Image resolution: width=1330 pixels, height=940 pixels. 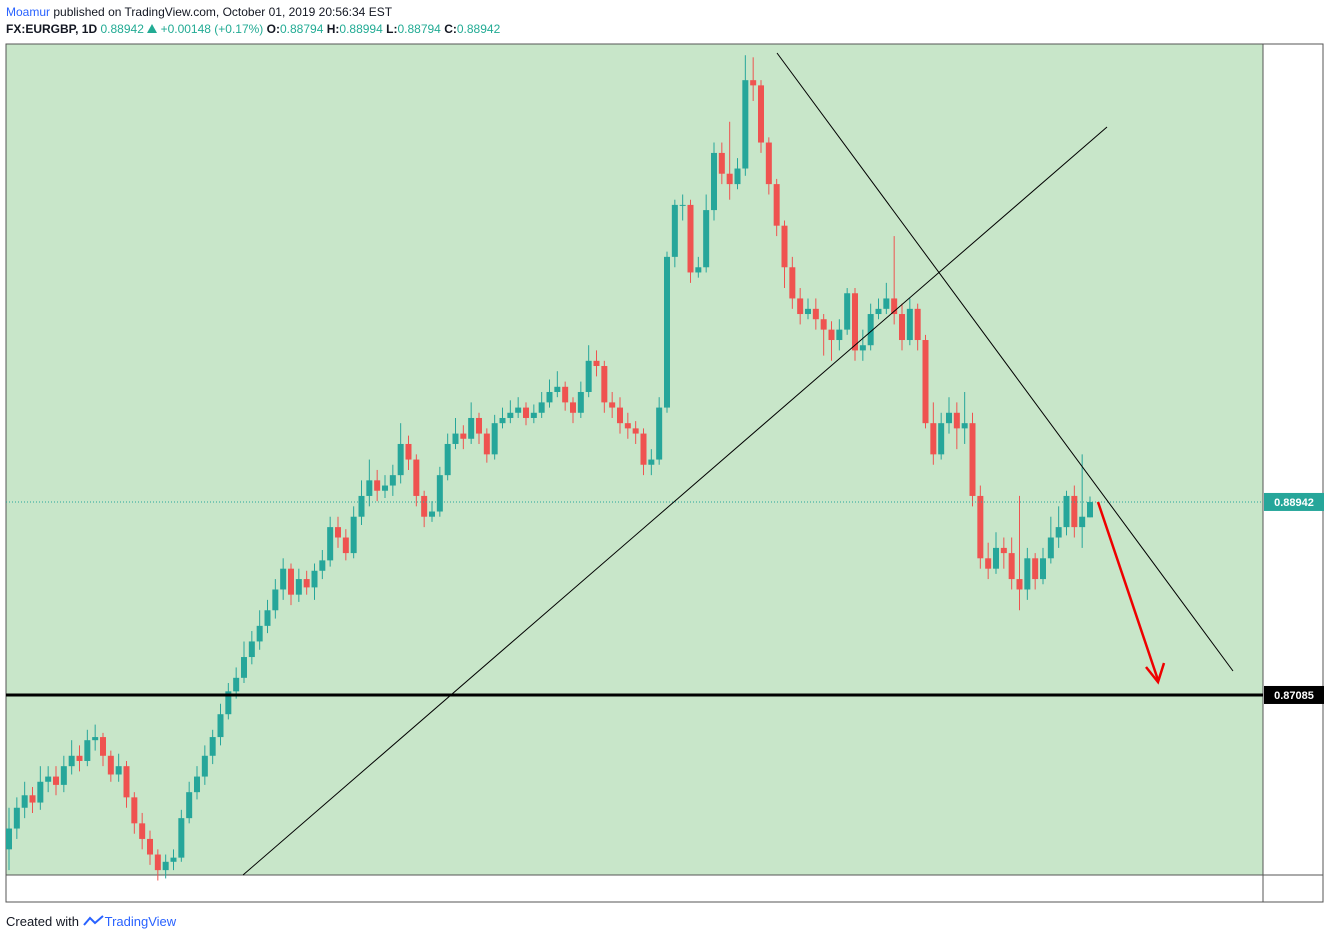 I want to click on price-label-bg, so click(x=1294, y=501).